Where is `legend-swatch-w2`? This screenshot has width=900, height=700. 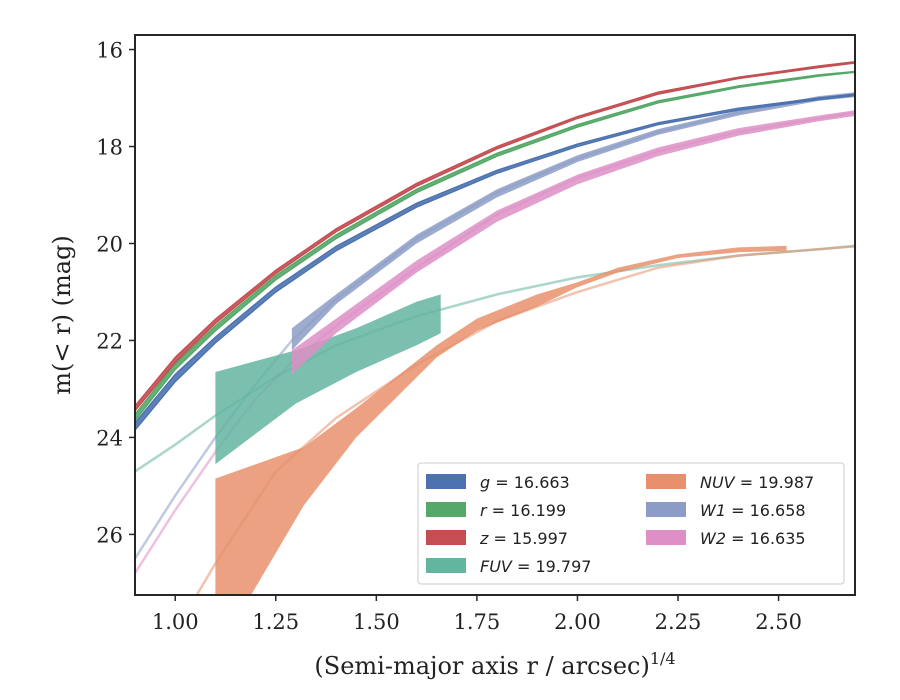
legend-swatch-w2 is located at coordinates (666, 537).